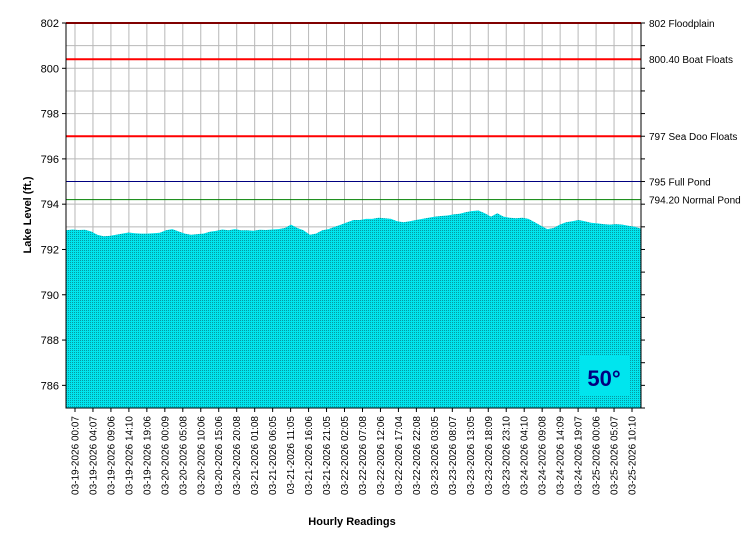  I want to click on x-tick-label: 03-20-2026 10:06, so click(201, 455).